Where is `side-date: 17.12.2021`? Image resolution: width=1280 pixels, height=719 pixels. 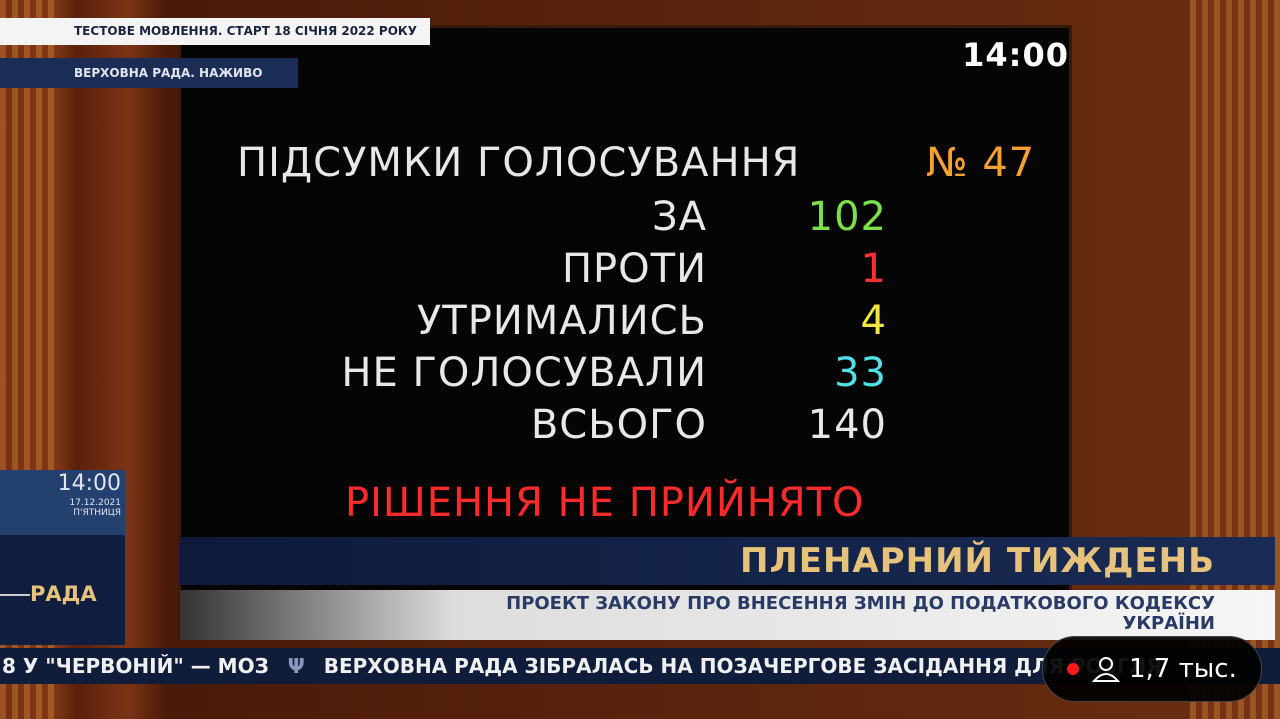 side-date: 17.12.2021 is located at coordinates (95, 503).